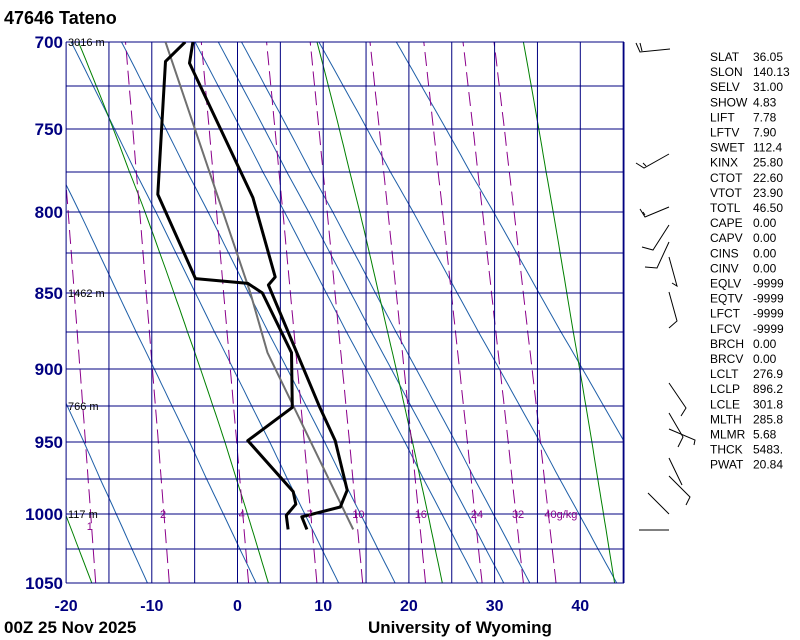 The image size is (800, 640). Describe the element at coordinates (768, 374) in the screenshot. I see `stat-value: 276.9` at that location.